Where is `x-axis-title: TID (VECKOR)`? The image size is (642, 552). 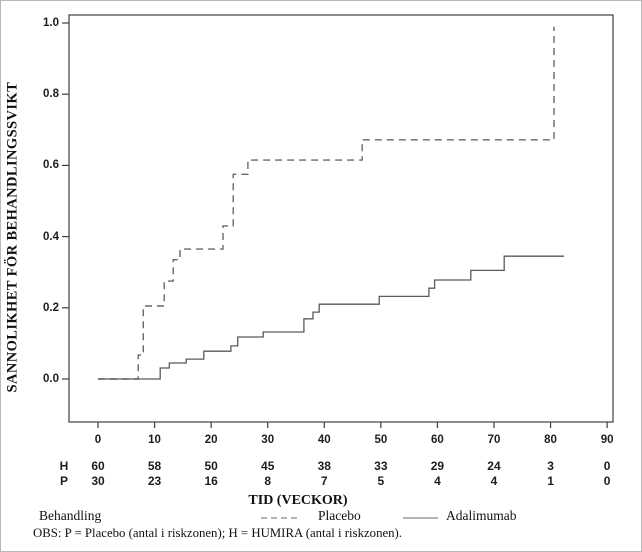
x-axis-title: TID (VECKOR) is located at coordinates (298, 500).